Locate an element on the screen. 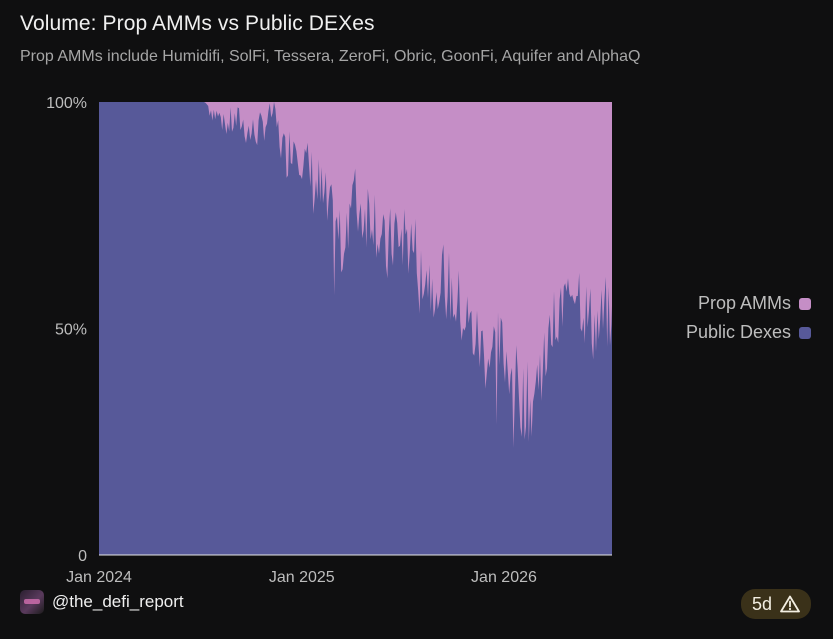  legend-swatch-prop is located at coordinates (805, 303).